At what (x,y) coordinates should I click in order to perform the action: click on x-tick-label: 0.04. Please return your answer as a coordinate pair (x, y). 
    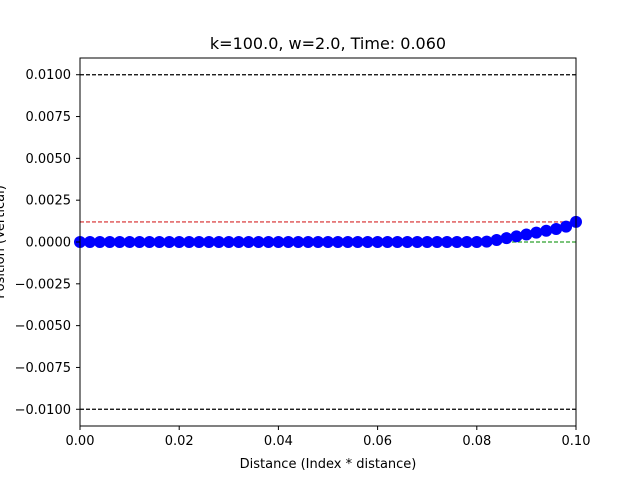
    Looking at the image, I should click on (278, 441).